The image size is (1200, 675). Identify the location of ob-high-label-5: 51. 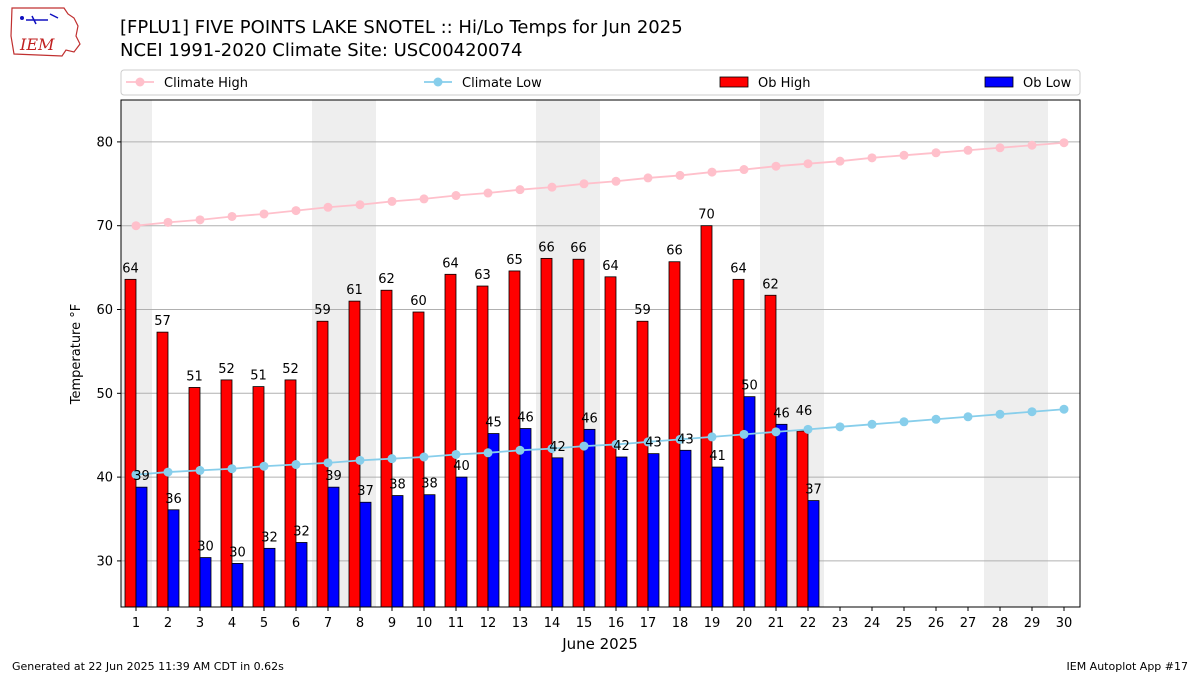
(258, 376).